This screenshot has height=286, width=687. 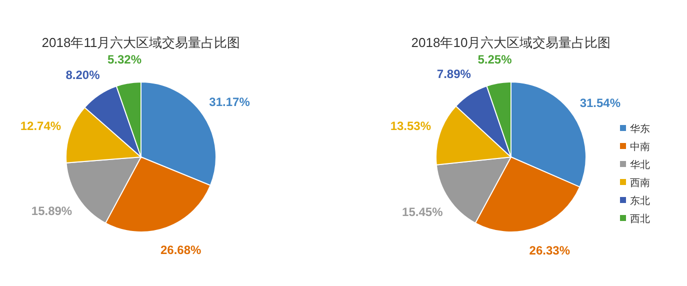 I want to click on legend-label: 西北, so click(x=640, y=219).